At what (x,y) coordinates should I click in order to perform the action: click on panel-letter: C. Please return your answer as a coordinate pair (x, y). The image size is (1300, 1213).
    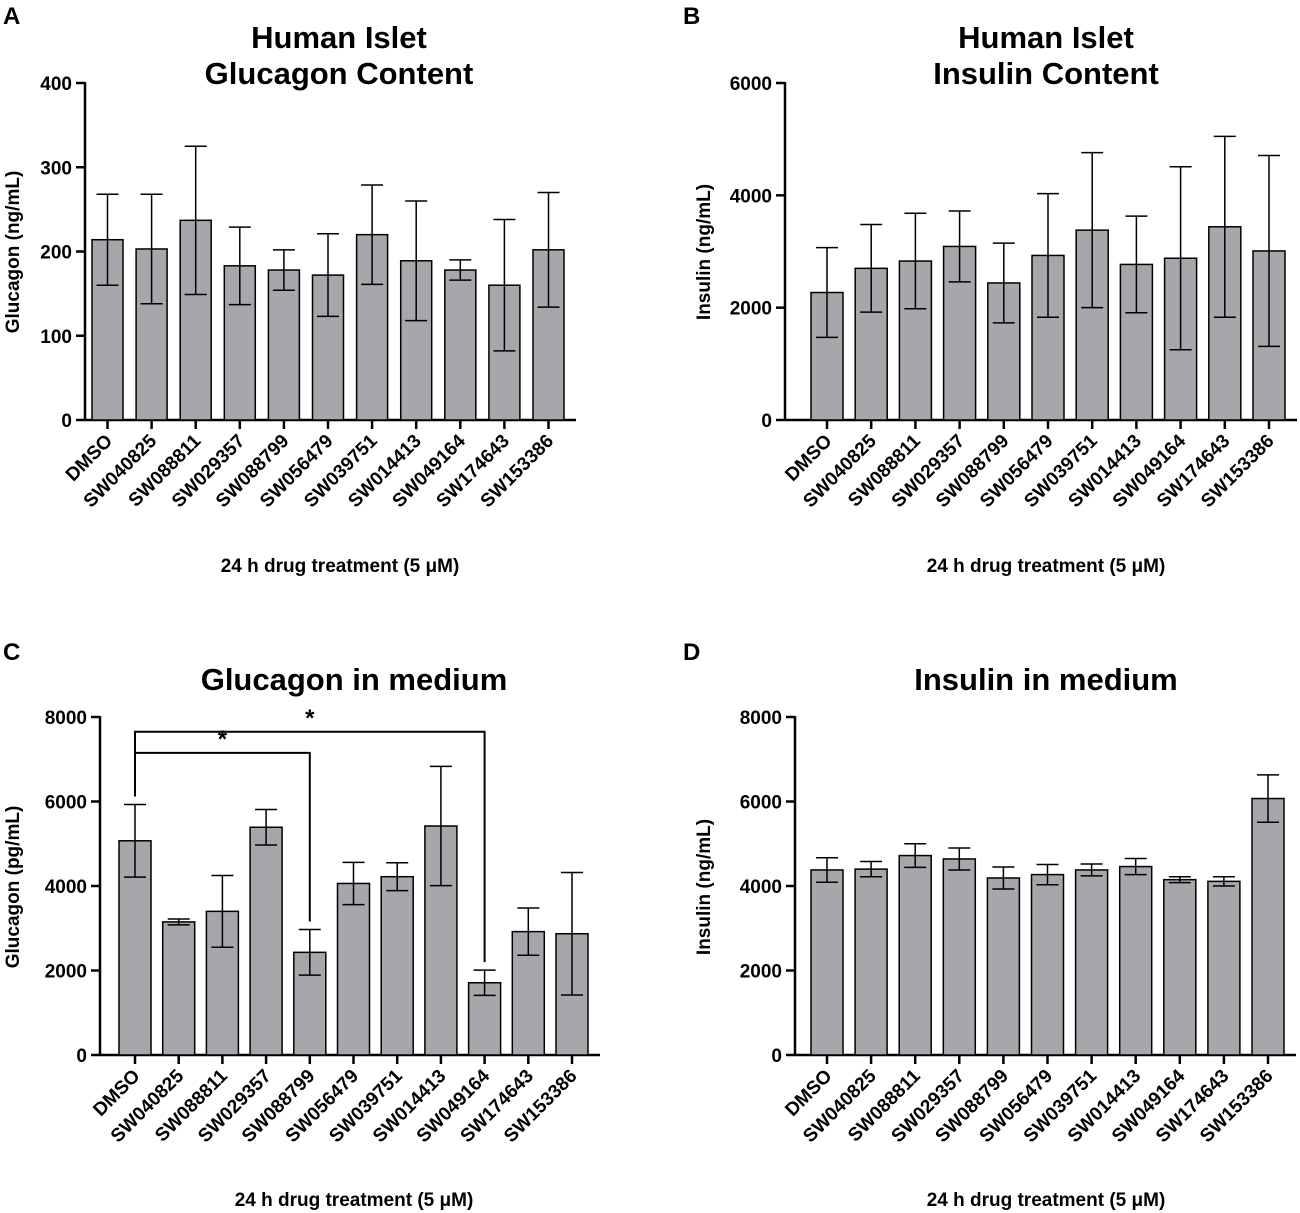
    Looking at the image, I should click on (11, 652).